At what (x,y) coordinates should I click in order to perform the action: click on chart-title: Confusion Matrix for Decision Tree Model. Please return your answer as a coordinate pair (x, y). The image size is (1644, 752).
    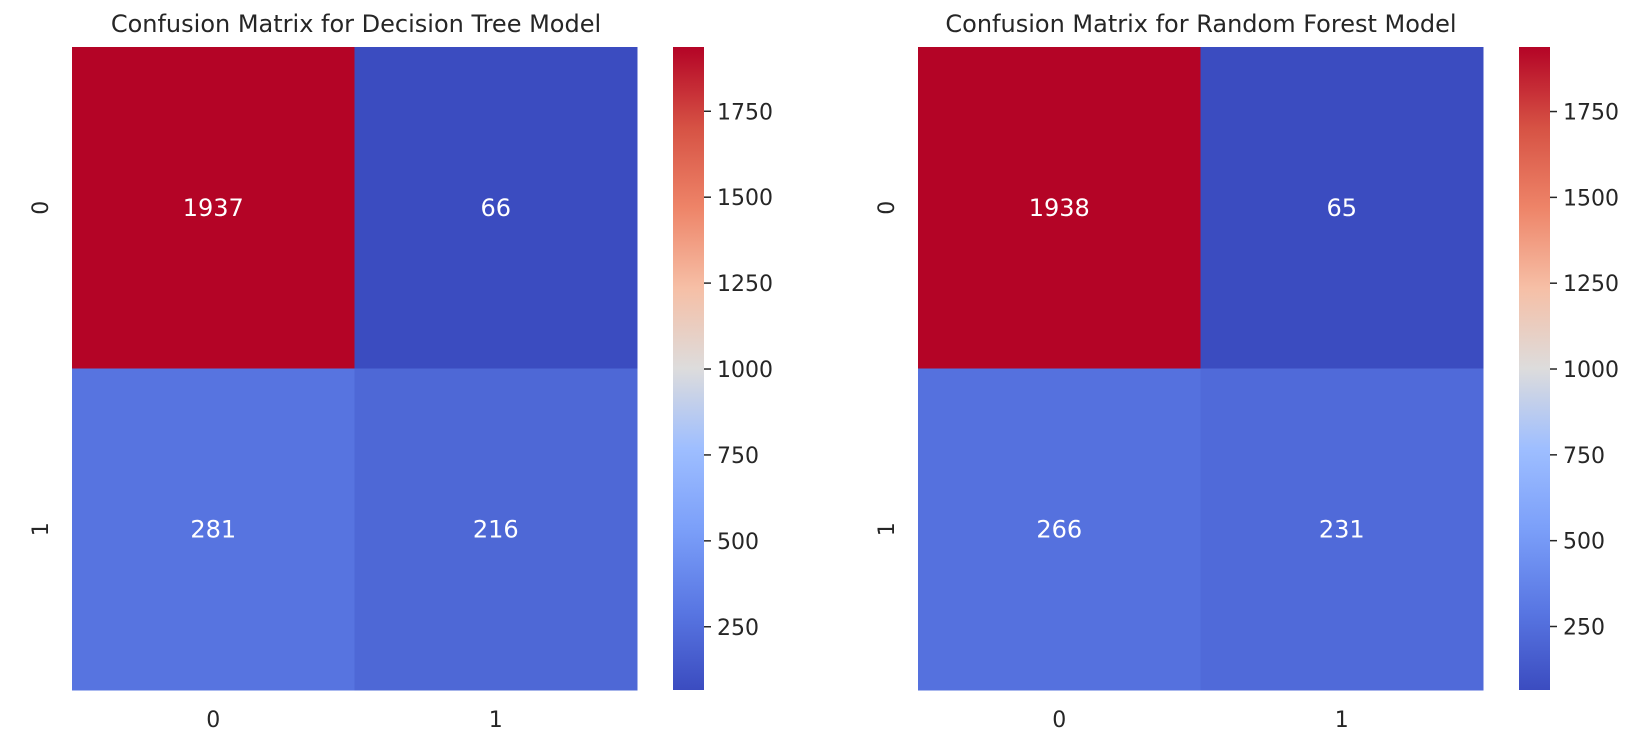
    Looking at the image, I should click on (356, 24).